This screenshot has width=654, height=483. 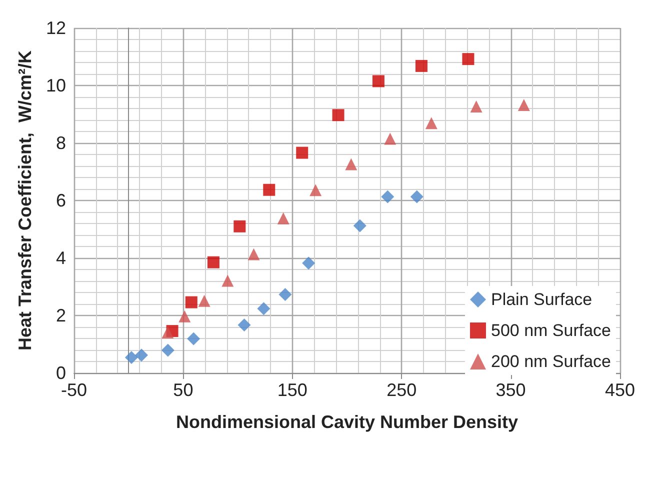 I want to click on legend-label: 500 nm Surface, so click(x=551, y=330).